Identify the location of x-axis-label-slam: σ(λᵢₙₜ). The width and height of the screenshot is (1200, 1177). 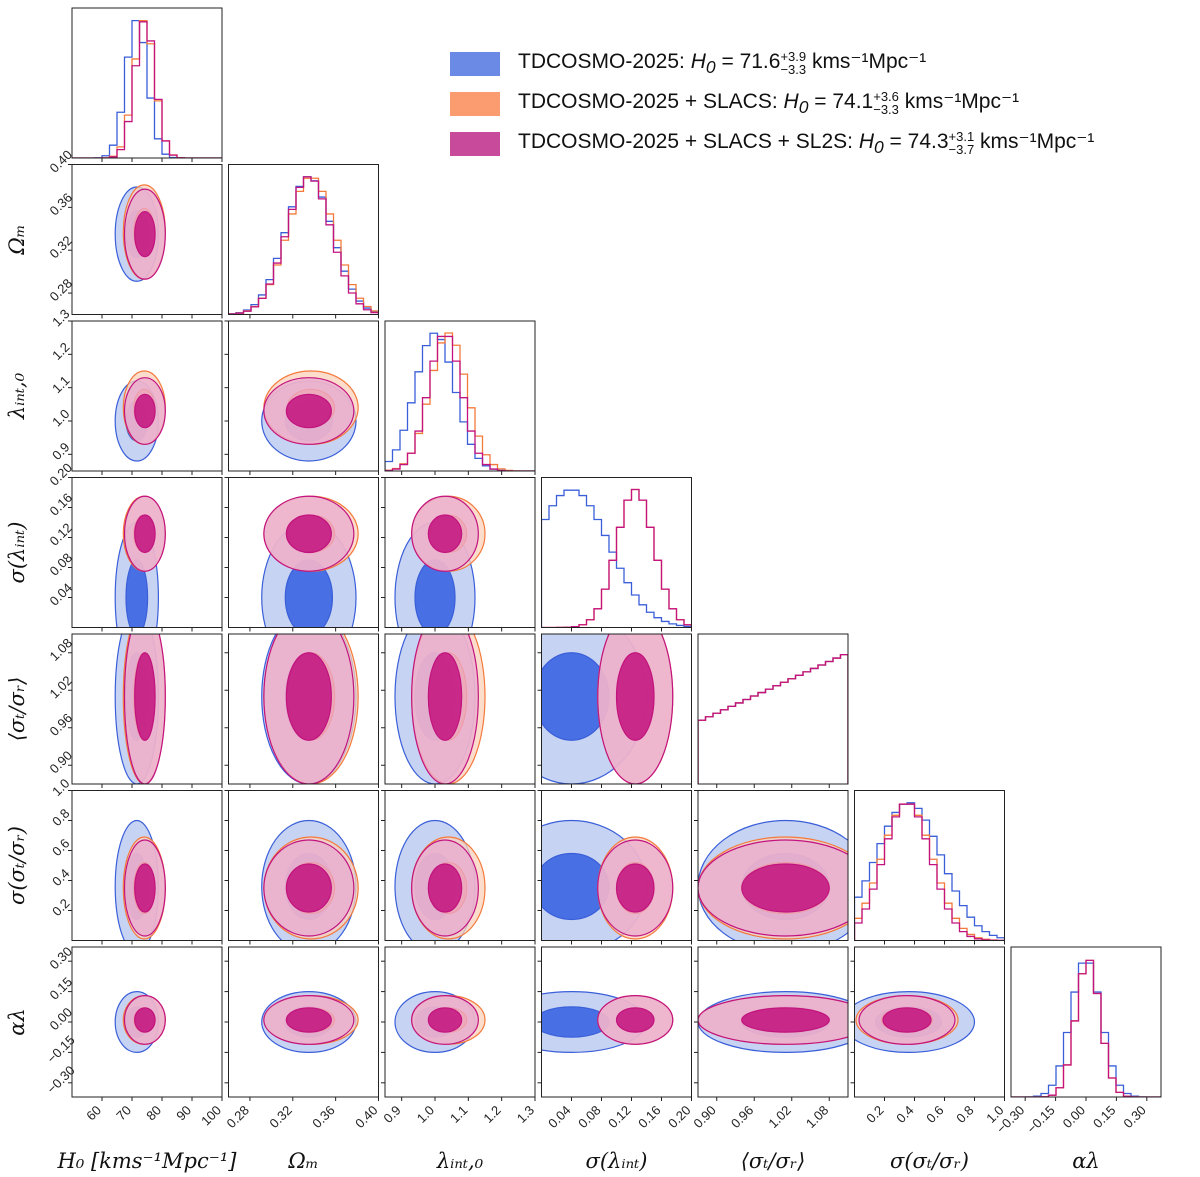
(617, 1161).